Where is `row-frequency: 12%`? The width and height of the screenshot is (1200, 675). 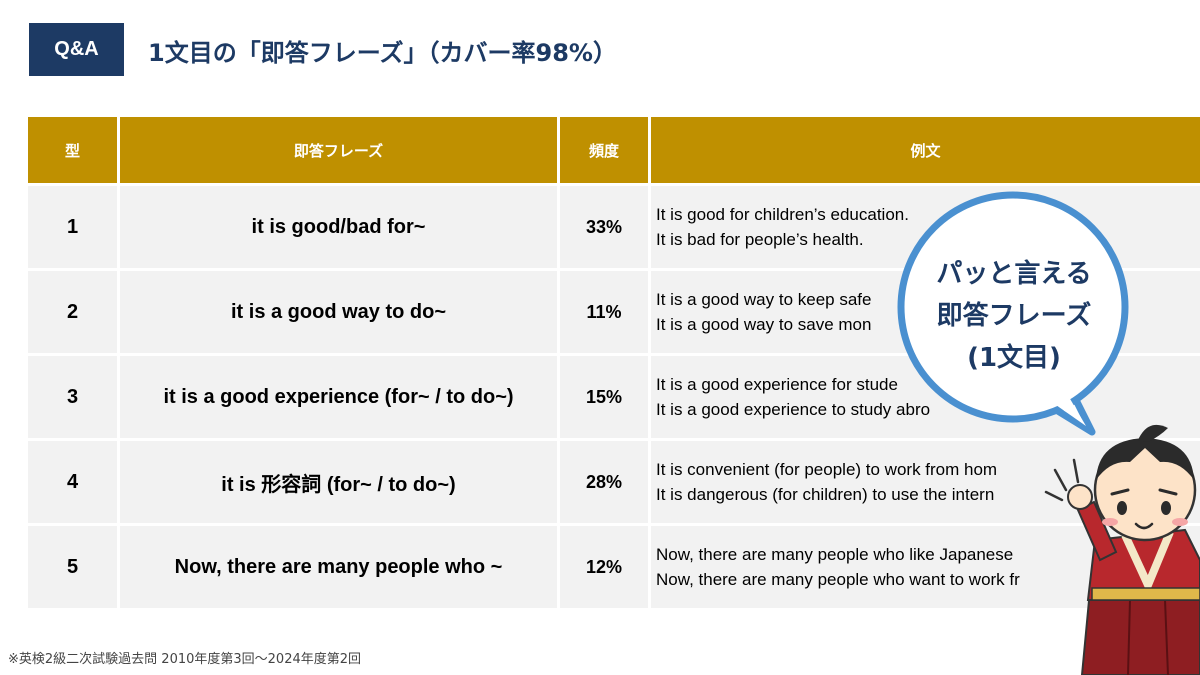
row-frequency: 12% is located at coordinates (604, 567).